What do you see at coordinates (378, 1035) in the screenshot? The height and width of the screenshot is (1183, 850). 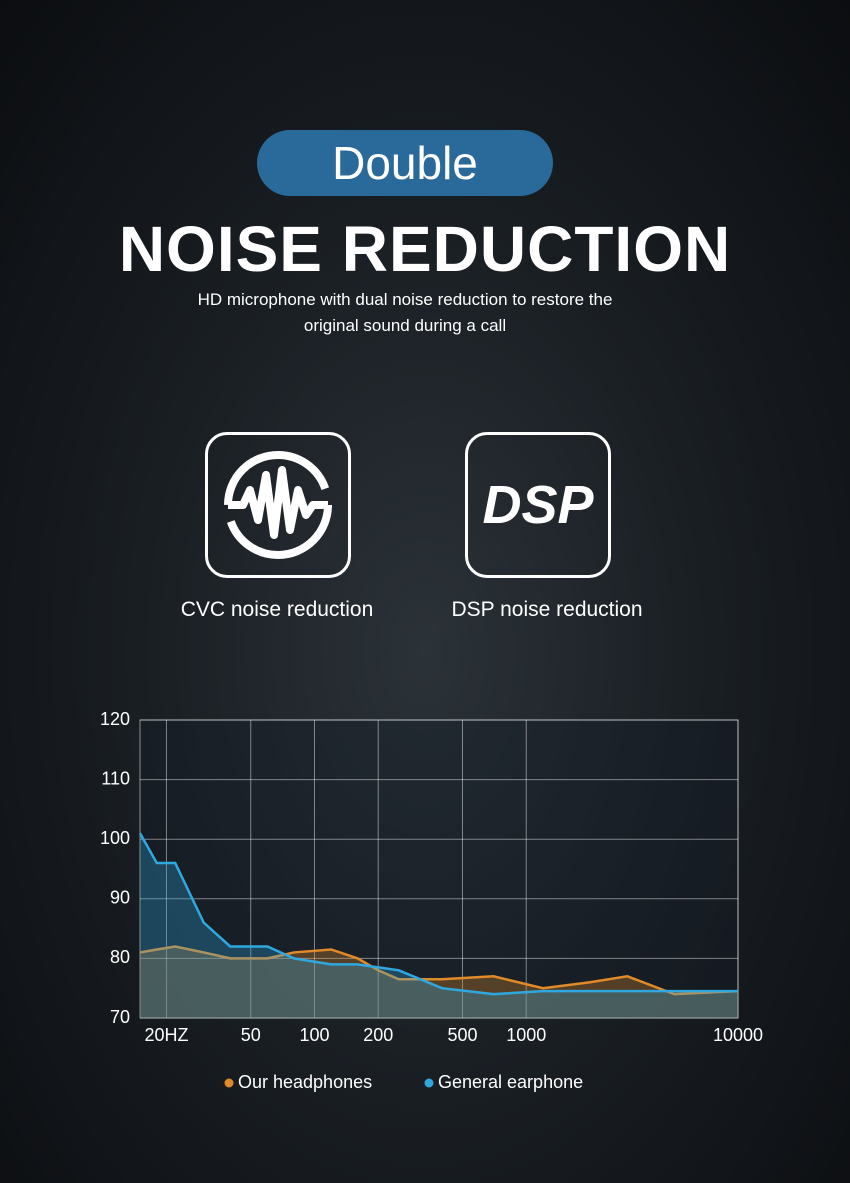 I see `x-tick-label: 200` at bounding box center [378, 1035].